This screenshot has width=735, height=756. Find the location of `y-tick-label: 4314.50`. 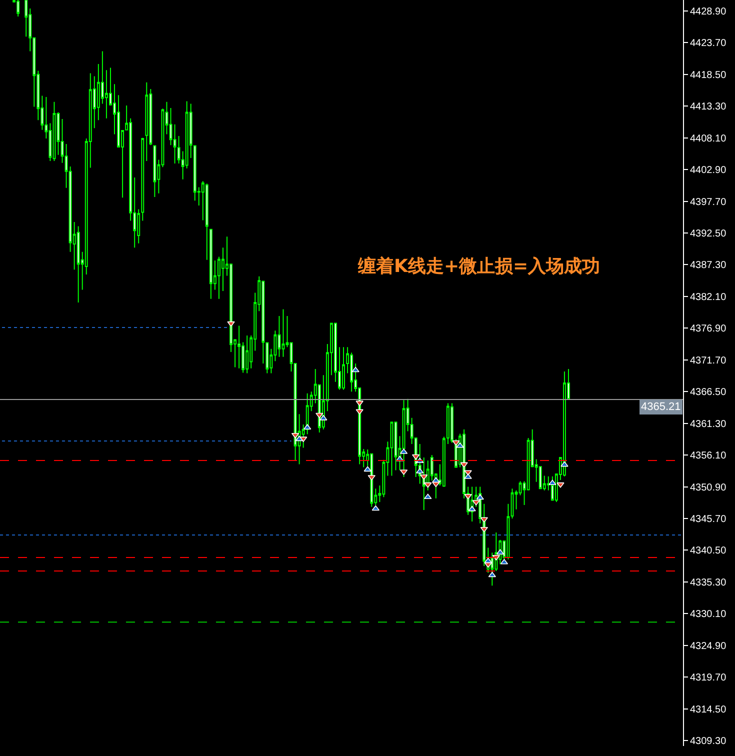

y-tick-label: 4314.50 is located at coordinates (708, 710).